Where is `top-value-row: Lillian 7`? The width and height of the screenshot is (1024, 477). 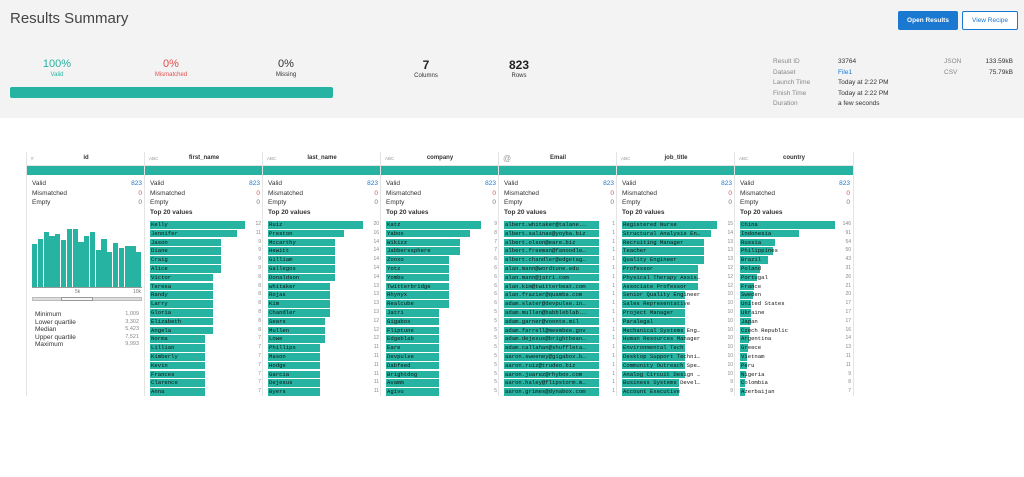 top-value-row: Lillian 7 is located at coordinates (206, 348).